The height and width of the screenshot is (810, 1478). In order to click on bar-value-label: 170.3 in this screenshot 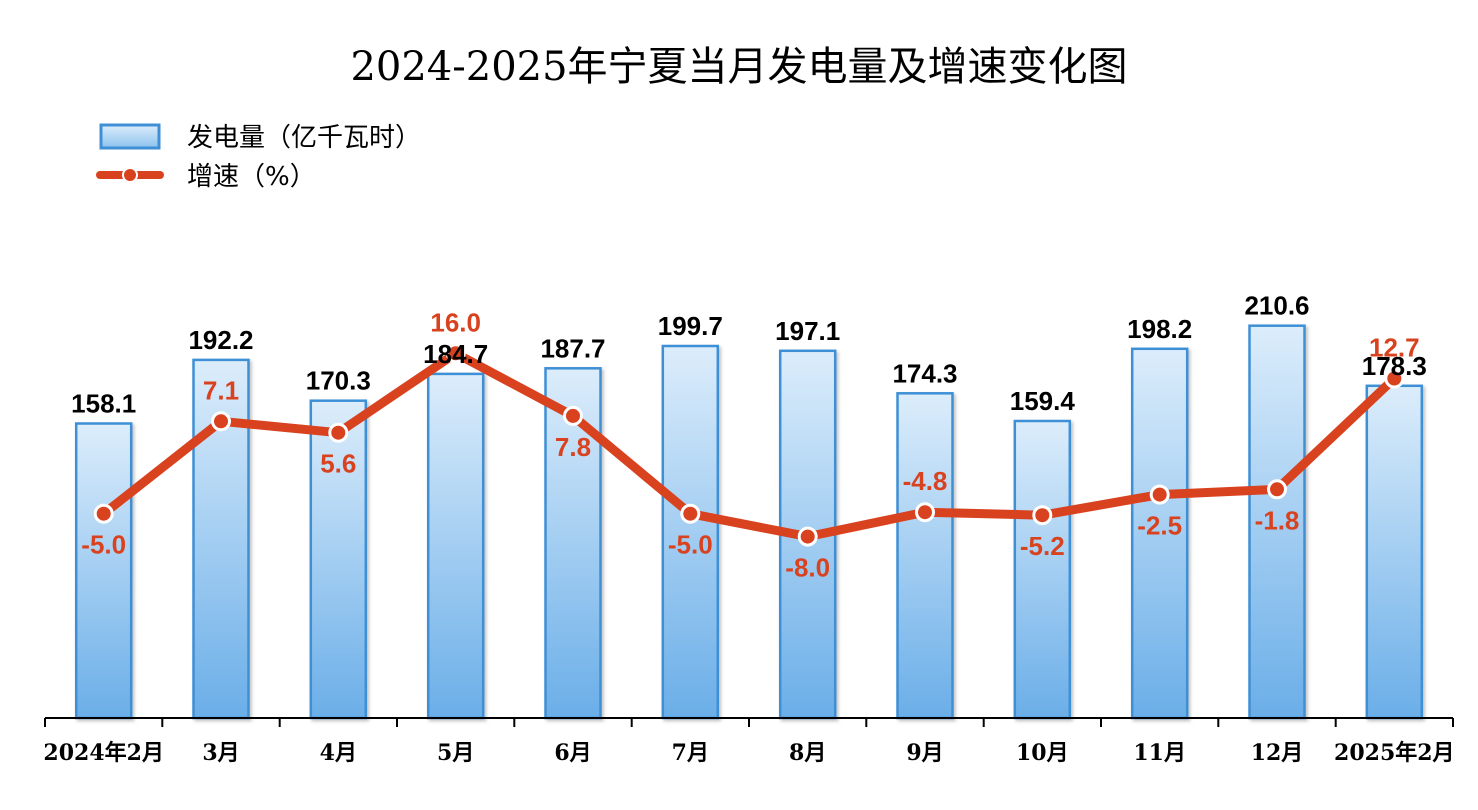, I will do `click(338, 381)`.